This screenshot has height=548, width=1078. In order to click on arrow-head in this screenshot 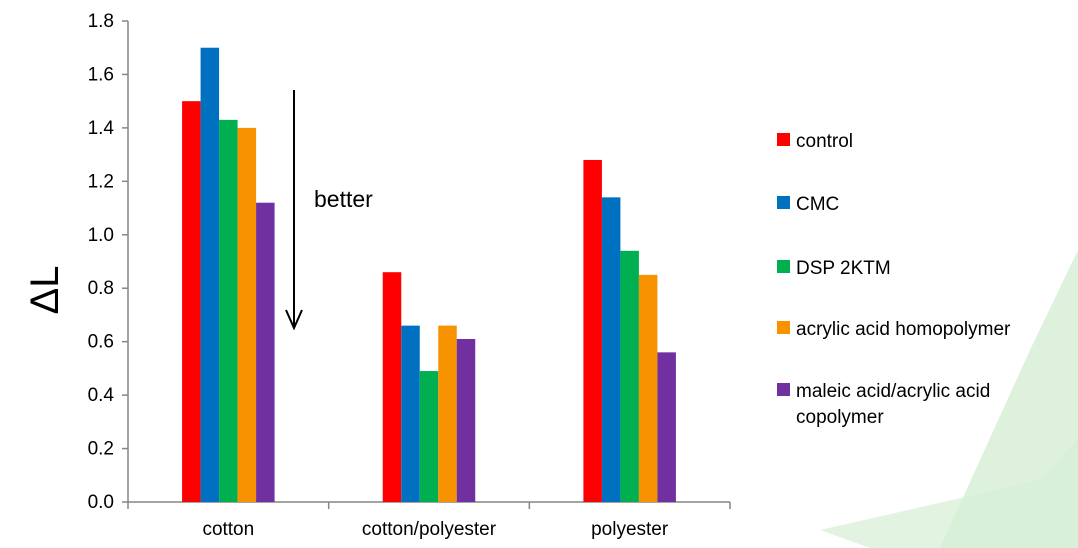, I will do `click(294, 320)`.